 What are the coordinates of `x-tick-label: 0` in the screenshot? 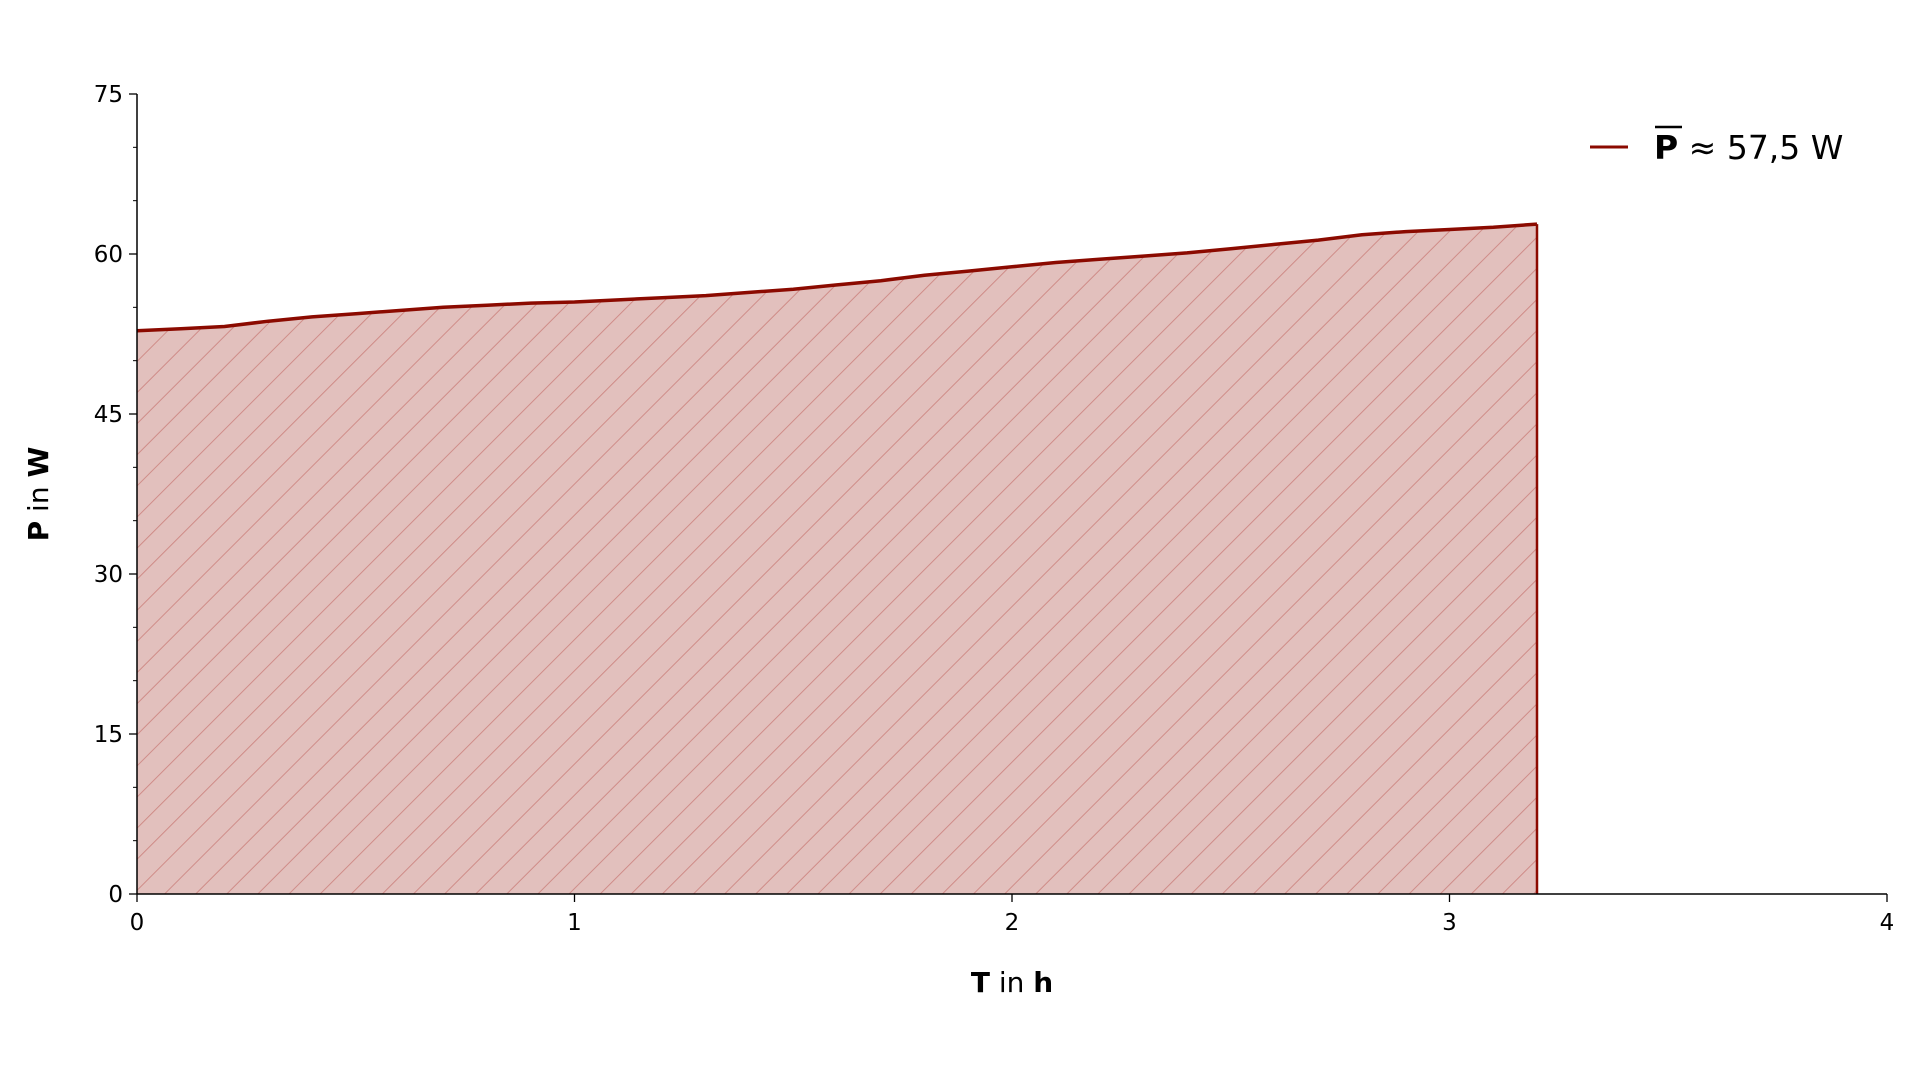 It's located at (137, 923).